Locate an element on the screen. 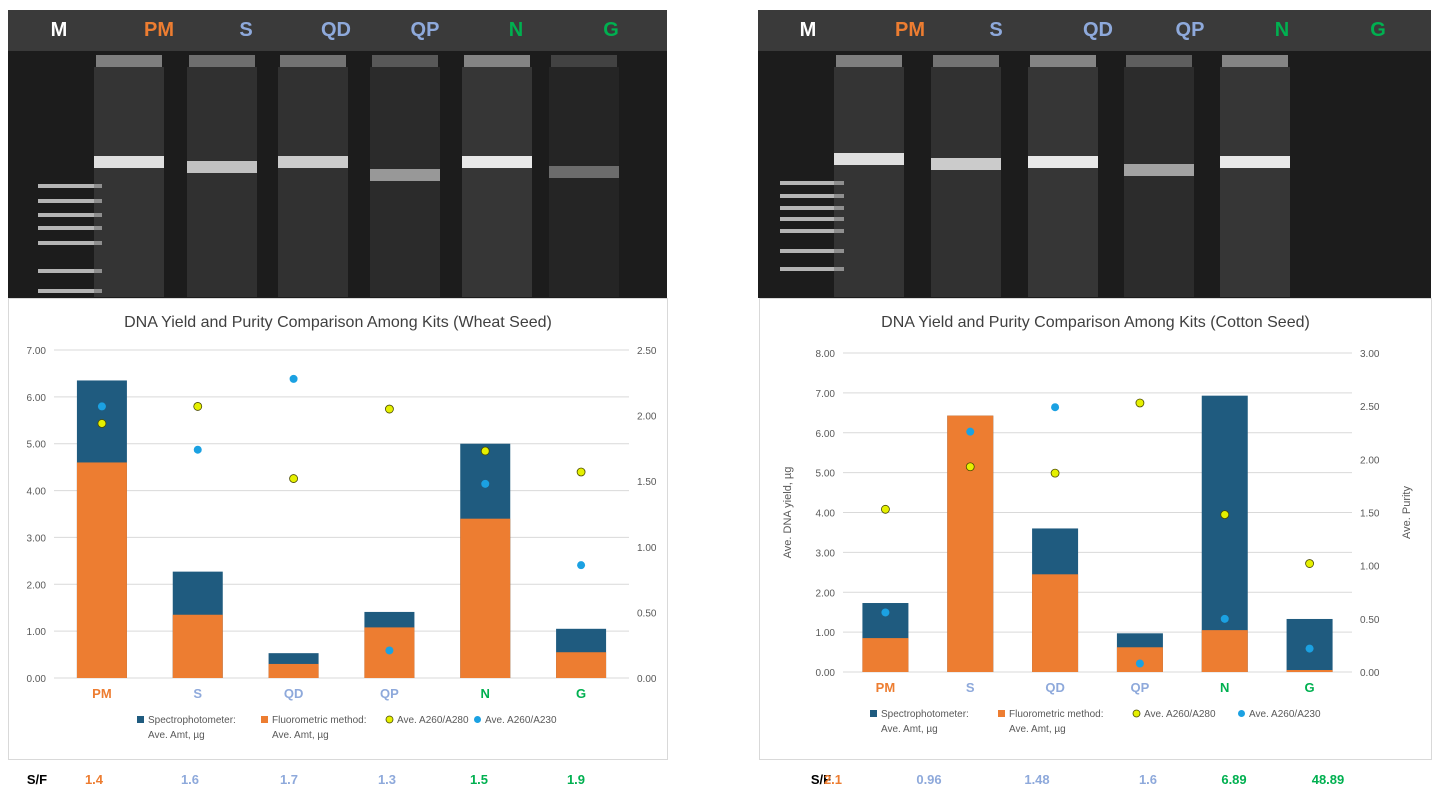 This screenshot has height=800, width=1441. sf-value: 1.7 is located at coordinates (289, 779).